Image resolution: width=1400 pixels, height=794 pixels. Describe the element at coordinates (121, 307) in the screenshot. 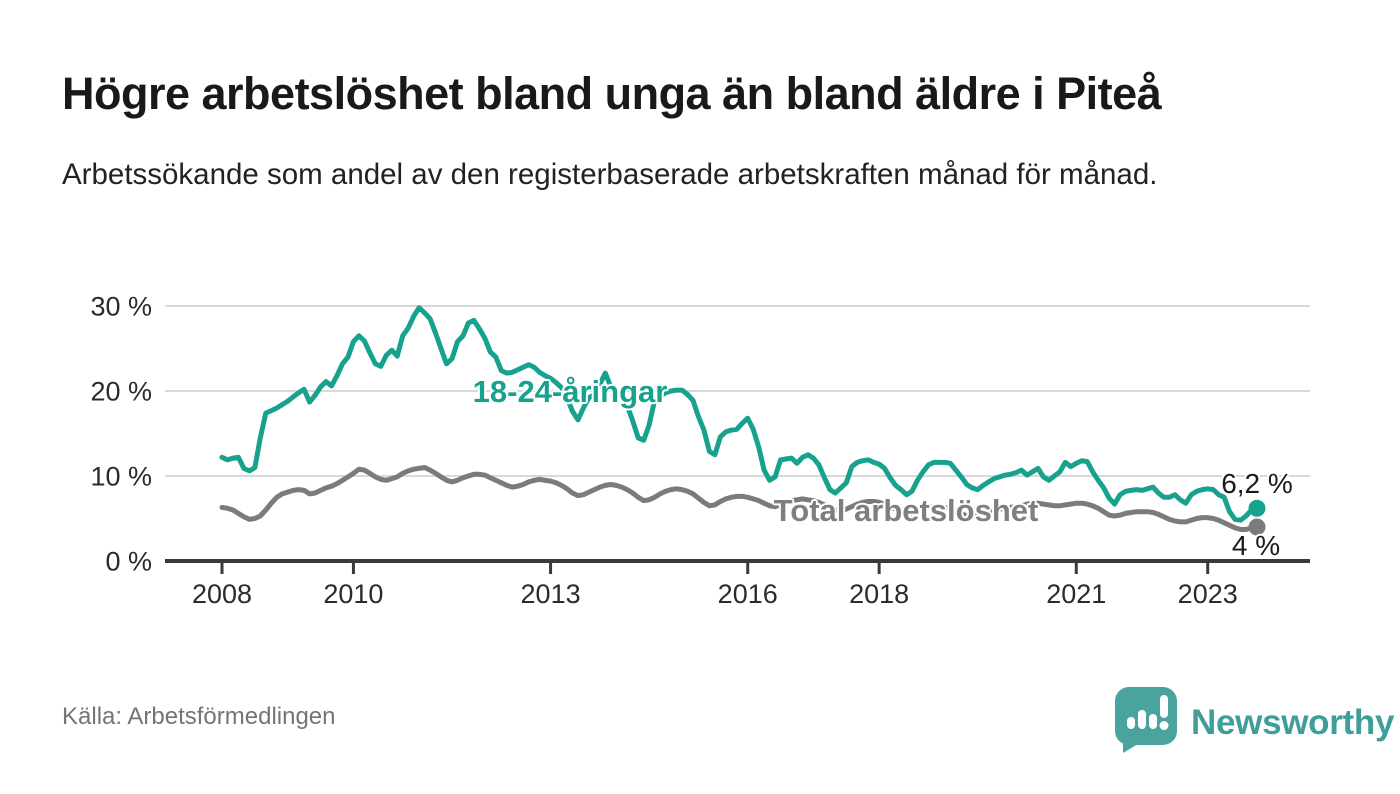

I see `y-axis-label-30: 30 %` at that location.